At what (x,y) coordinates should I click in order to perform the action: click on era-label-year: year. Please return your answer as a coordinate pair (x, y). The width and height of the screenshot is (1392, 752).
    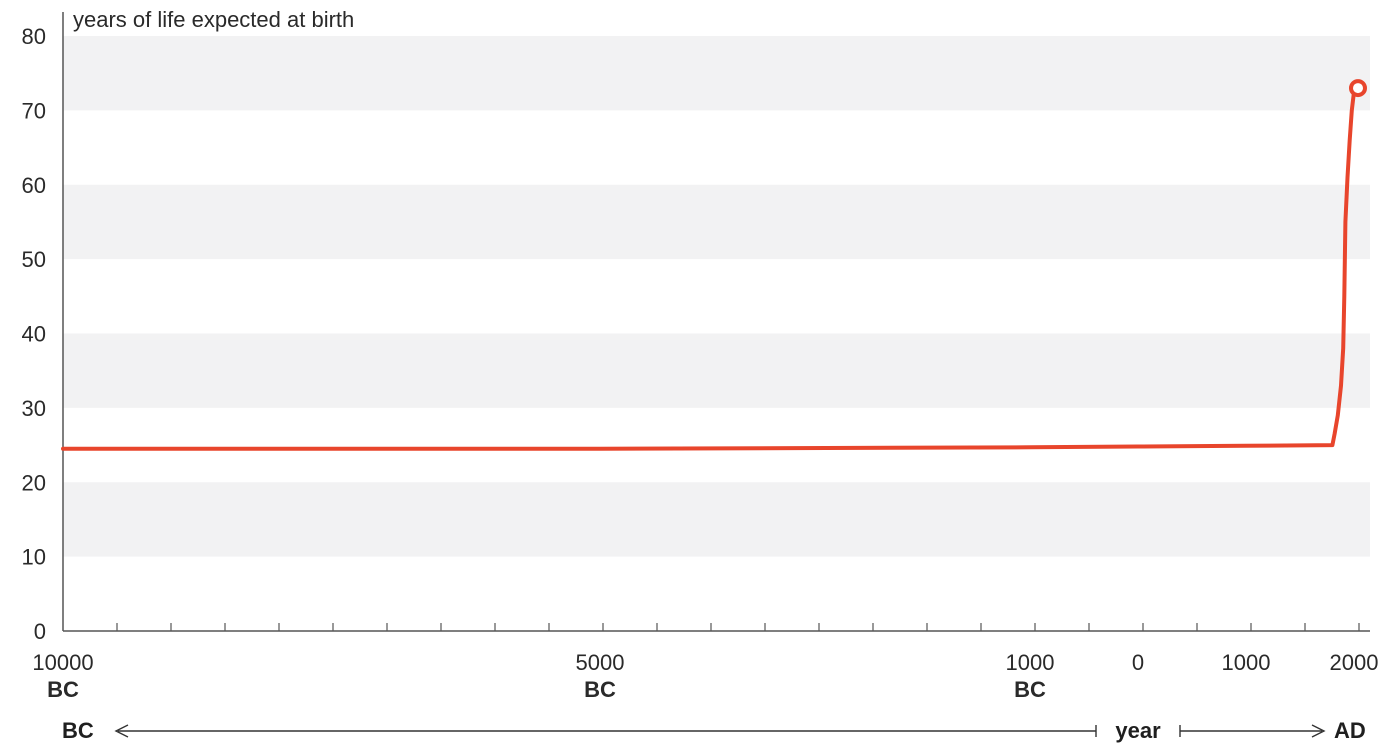
    Looking at the image, I should click on (1138, 730).